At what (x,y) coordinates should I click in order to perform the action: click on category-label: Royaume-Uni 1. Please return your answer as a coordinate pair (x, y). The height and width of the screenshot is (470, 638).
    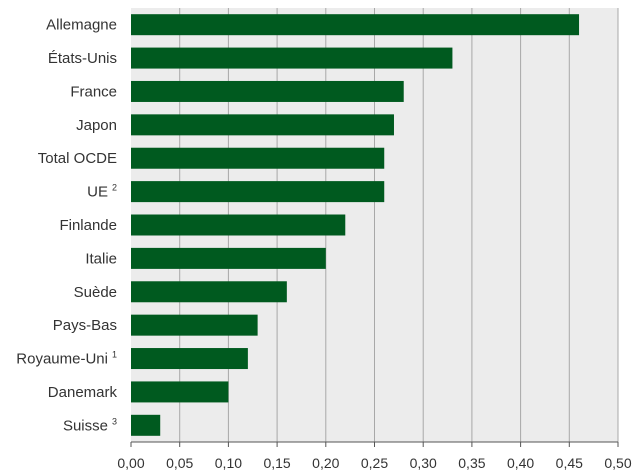
    Looking at the image, I should click on (66, 359).